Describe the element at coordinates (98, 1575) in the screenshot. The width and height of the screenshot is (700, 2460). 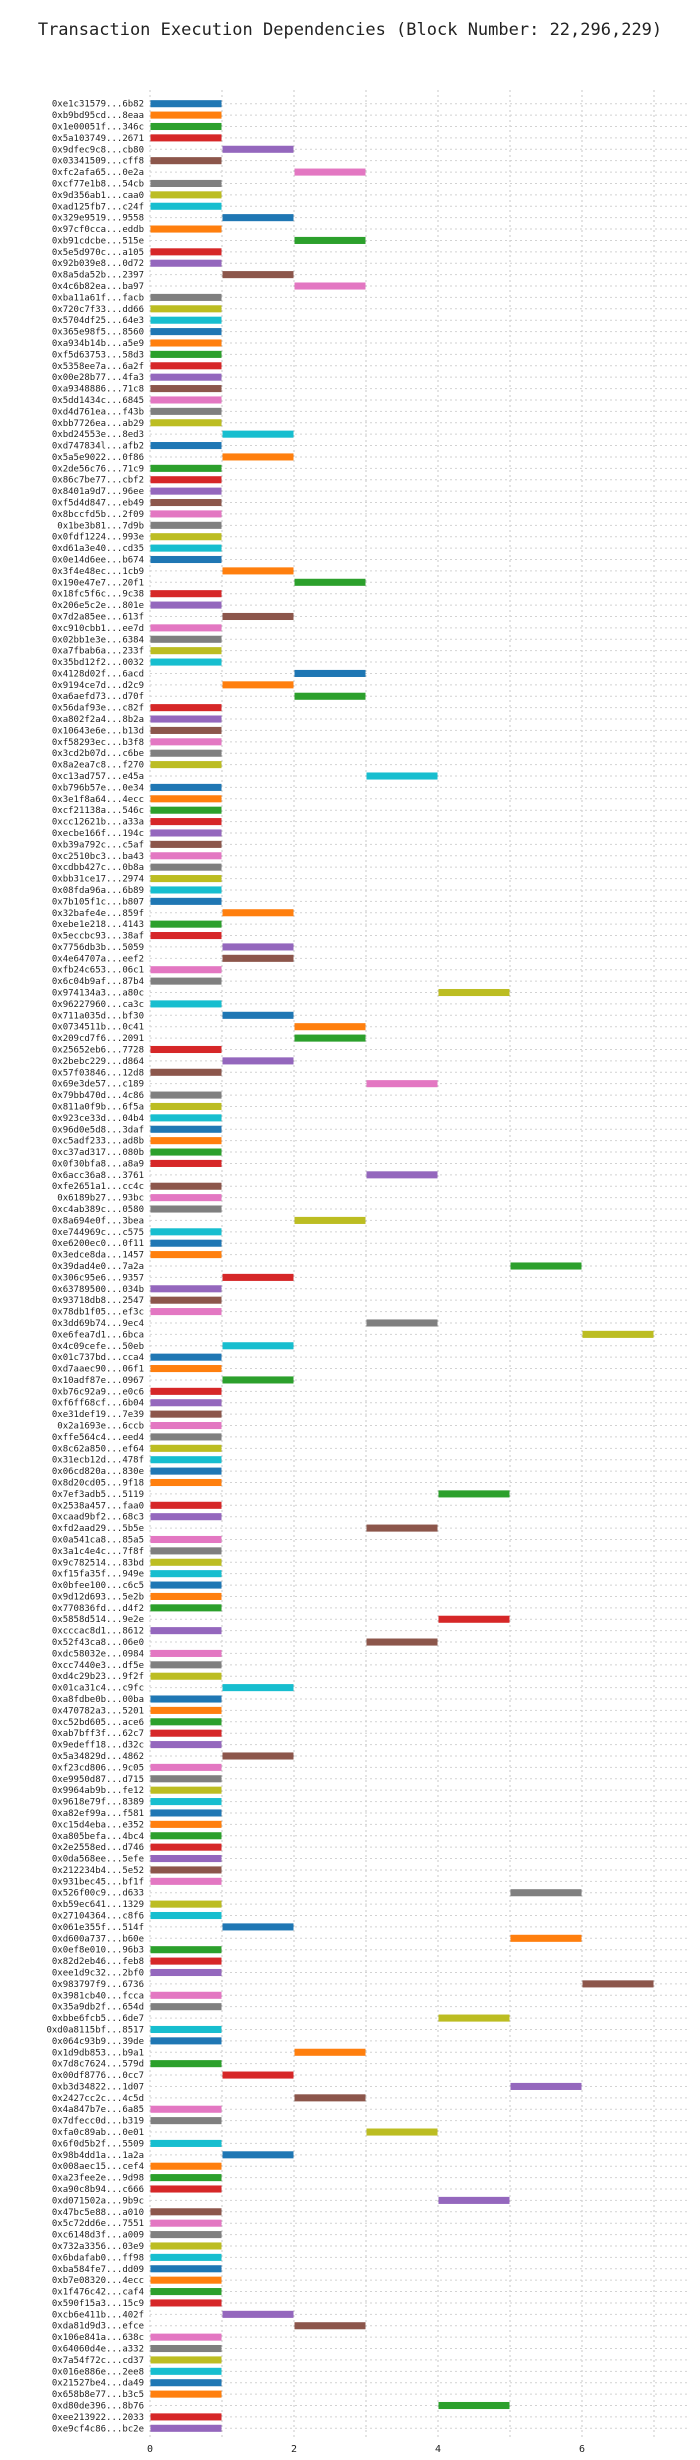
I see `tx-label: 0xf15fa35f...949e` at that location.